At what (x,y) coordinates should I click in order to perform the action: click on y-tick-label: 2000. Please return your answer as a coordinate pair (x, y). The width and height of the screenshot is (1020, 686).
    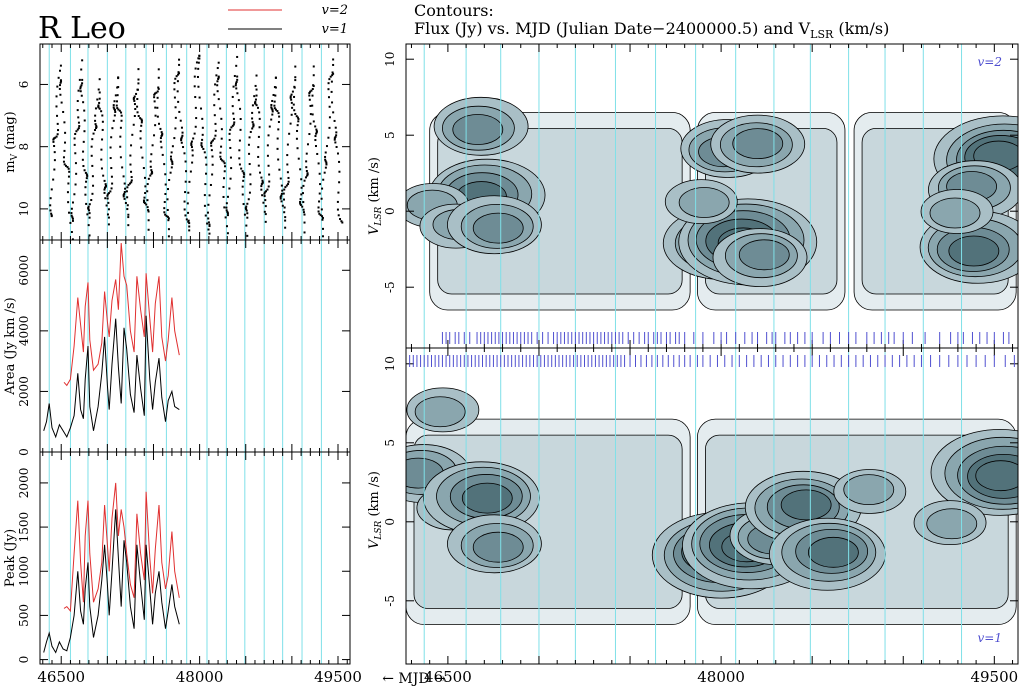
    Looking at the image, I should click on (24, 391).